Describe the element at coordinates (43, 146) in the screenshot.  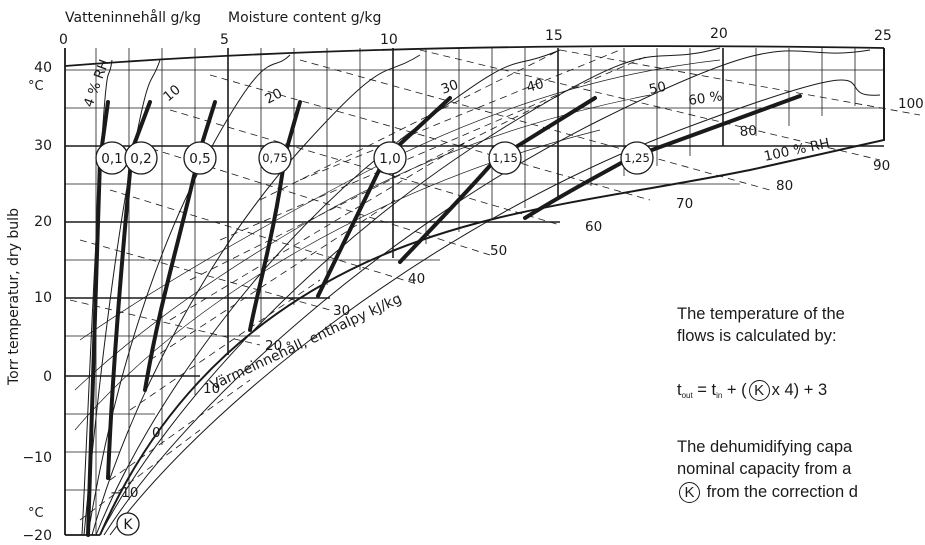
I see `left-tick: 30` at that location.